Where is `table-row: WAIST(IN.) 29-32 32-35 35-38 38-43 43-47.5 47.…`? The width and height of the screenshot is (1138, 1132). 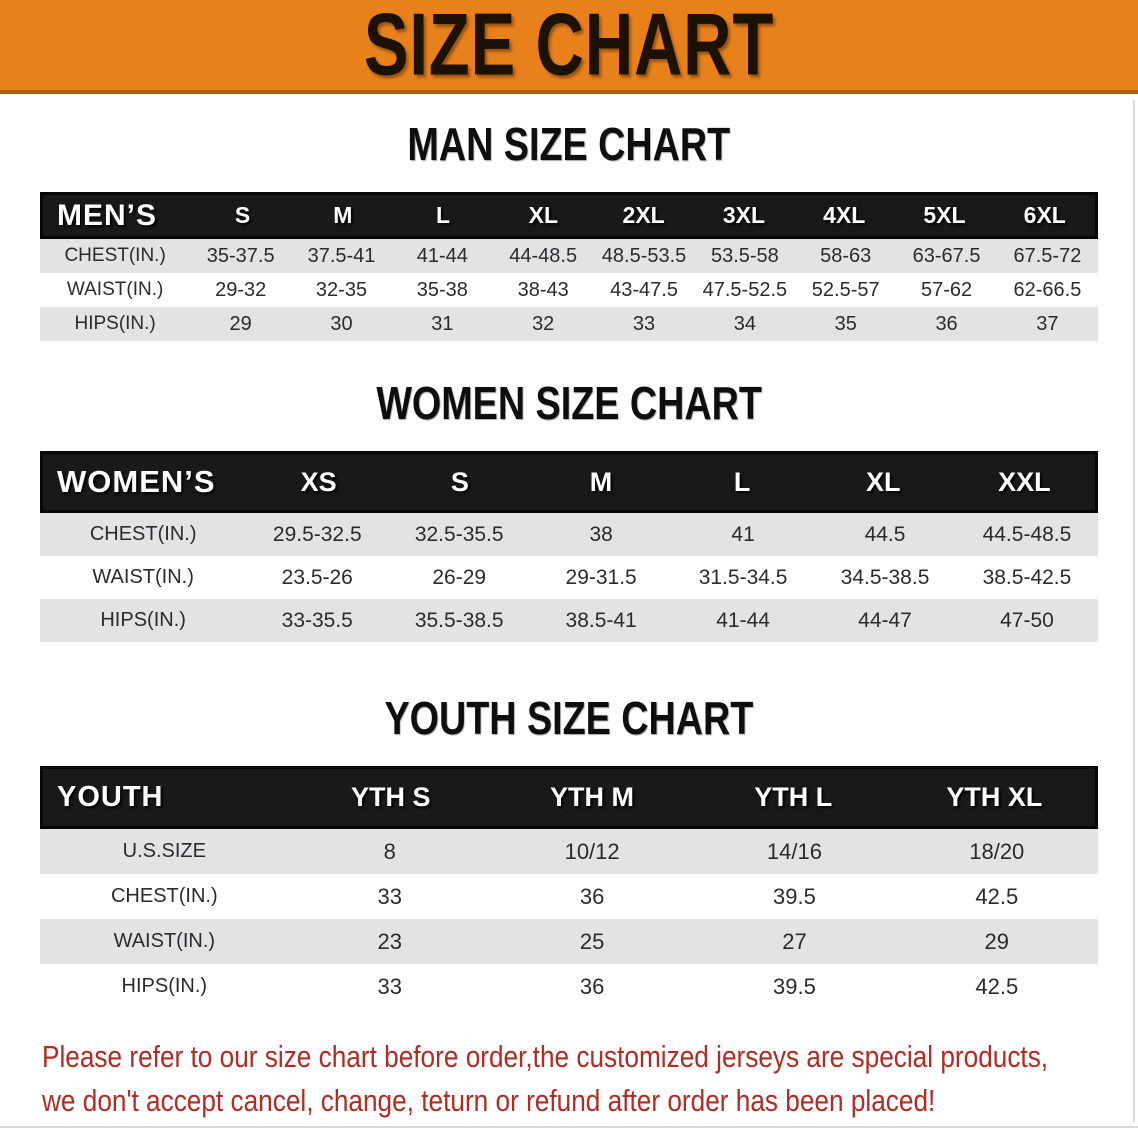
table-row: WAIST(IN.) 29-32 32-35 35-38 38-43 43-47.5 47.… is located at coordinates (569, 290).